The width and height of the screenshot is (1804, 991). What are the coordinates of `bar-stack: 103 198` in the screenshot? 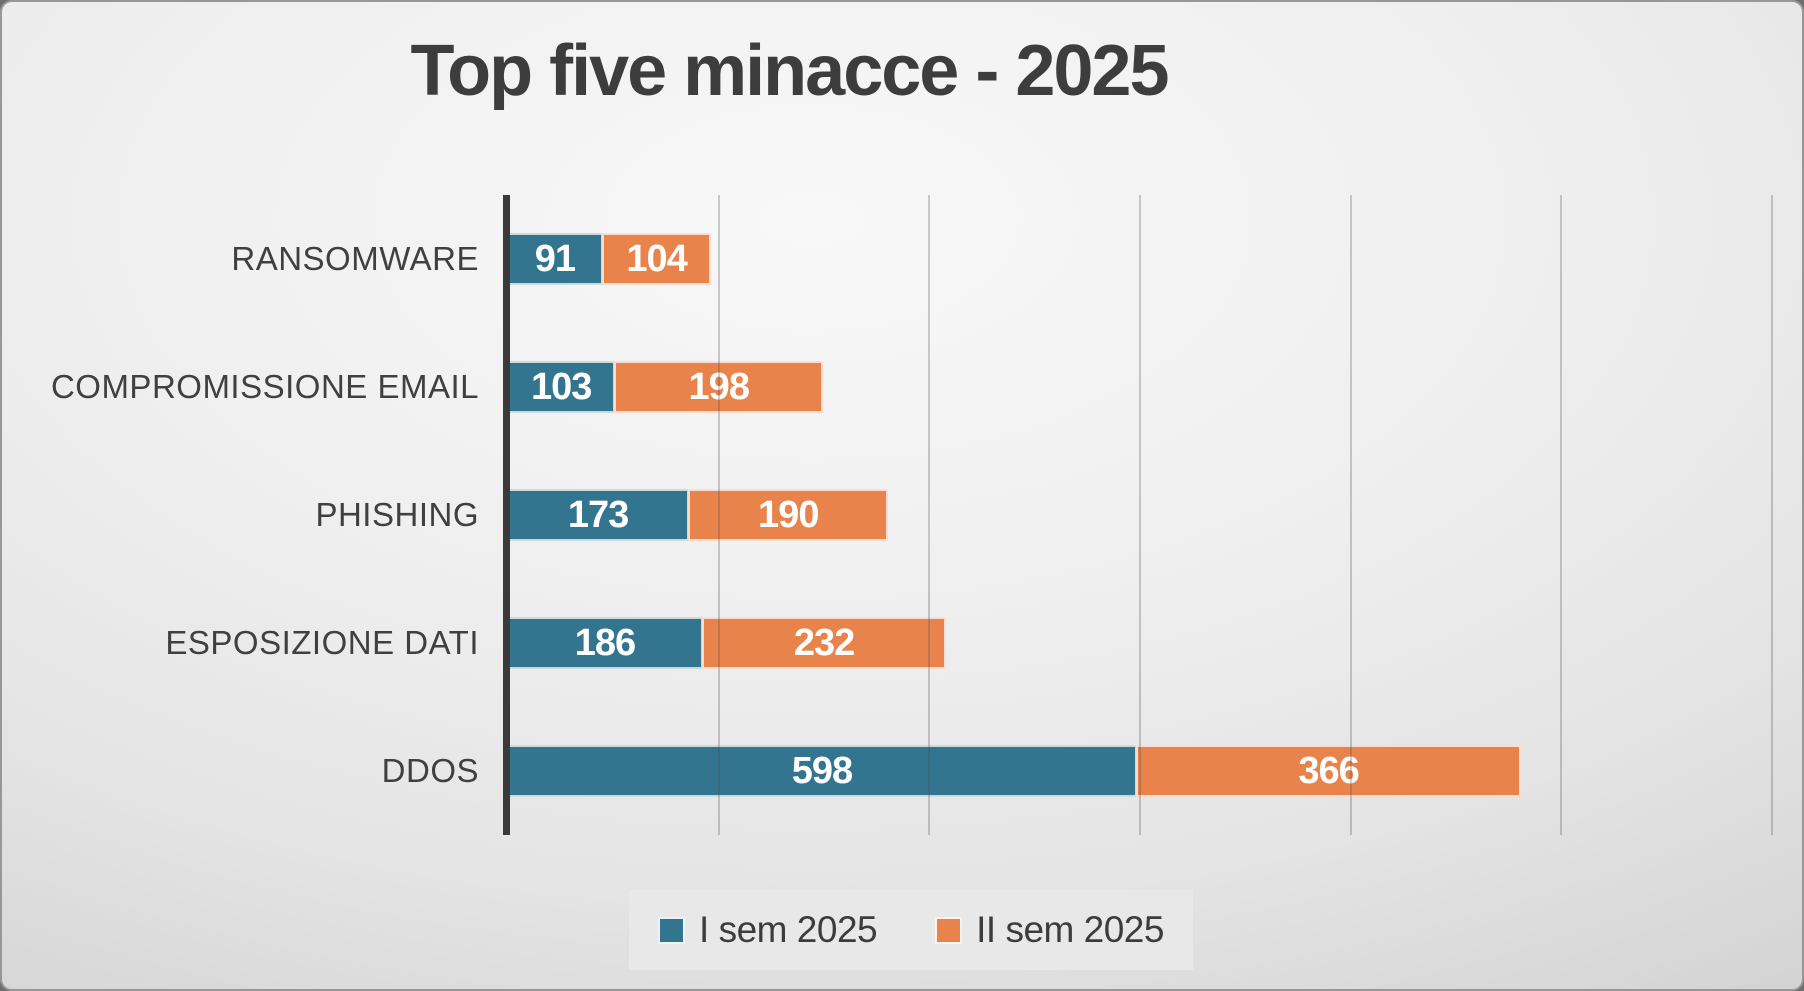 It's located at (1149, 387).